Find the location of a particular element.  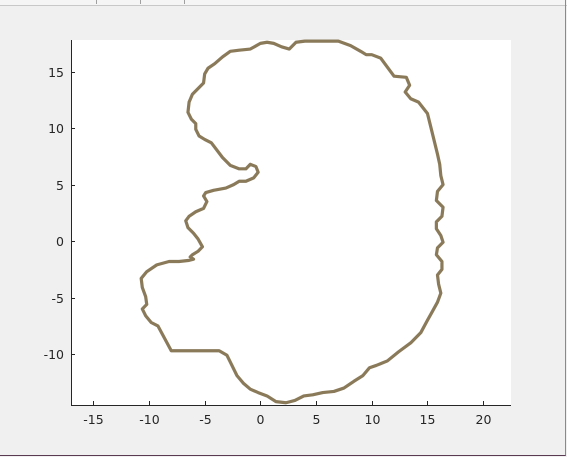

x-tick-label: 0 is located at coordinates (261, 419).